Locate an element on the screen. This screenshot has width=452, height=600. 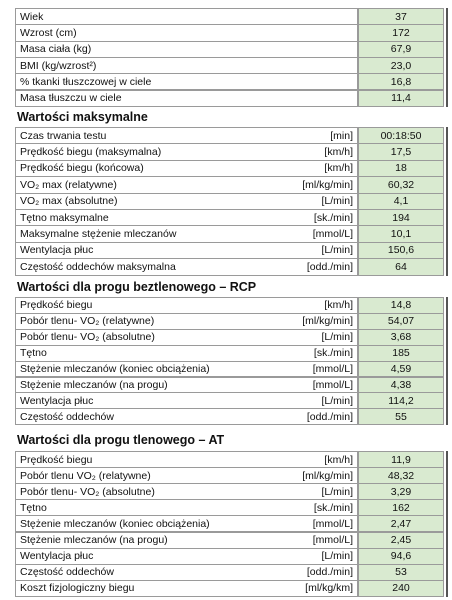
row-label: BMI (kg/wzrost²) is located at coordinates (186, 65).